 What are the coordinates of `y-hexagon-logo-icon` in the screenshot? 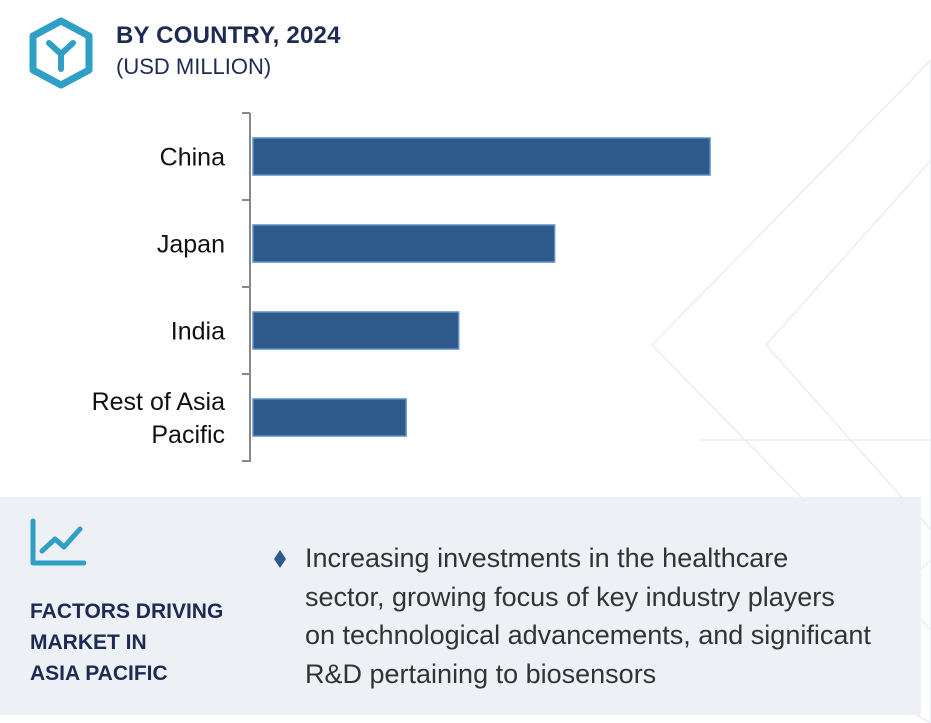 It's located at (61, 53).